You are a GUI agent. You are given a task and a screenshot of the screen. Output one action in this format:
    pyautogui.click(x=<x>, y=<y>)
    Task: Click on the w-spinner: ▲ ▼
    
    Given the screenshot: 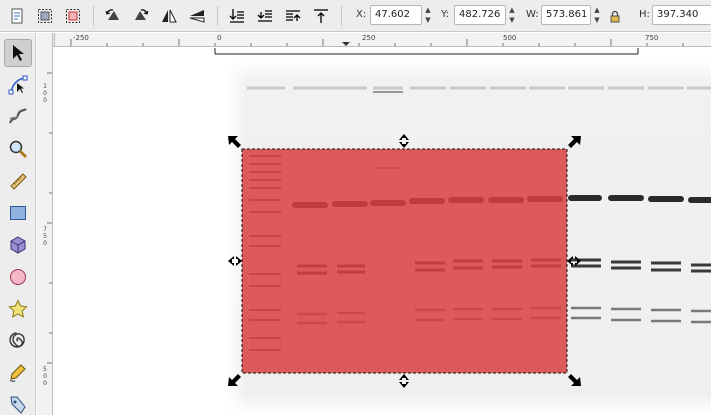 What is the action you would take?
    pyautogui.click(x=597, y=15)
    